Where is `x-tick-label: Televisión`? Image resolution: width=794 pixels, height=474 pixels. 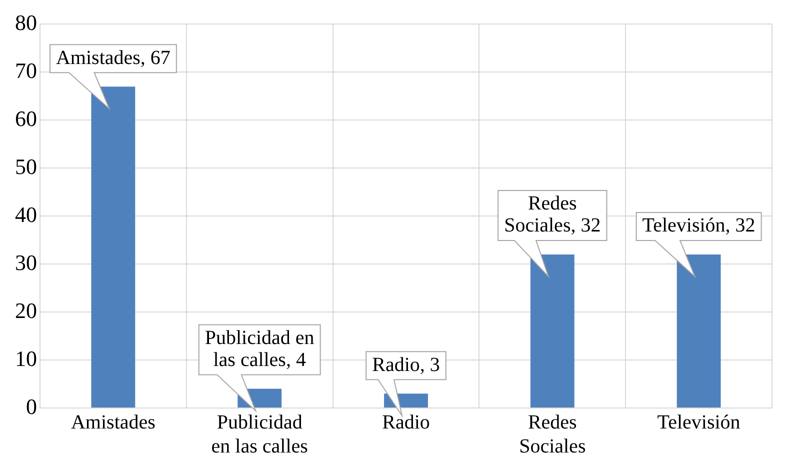 x-tick-label: Televisión is located at coordinates (698, 422).